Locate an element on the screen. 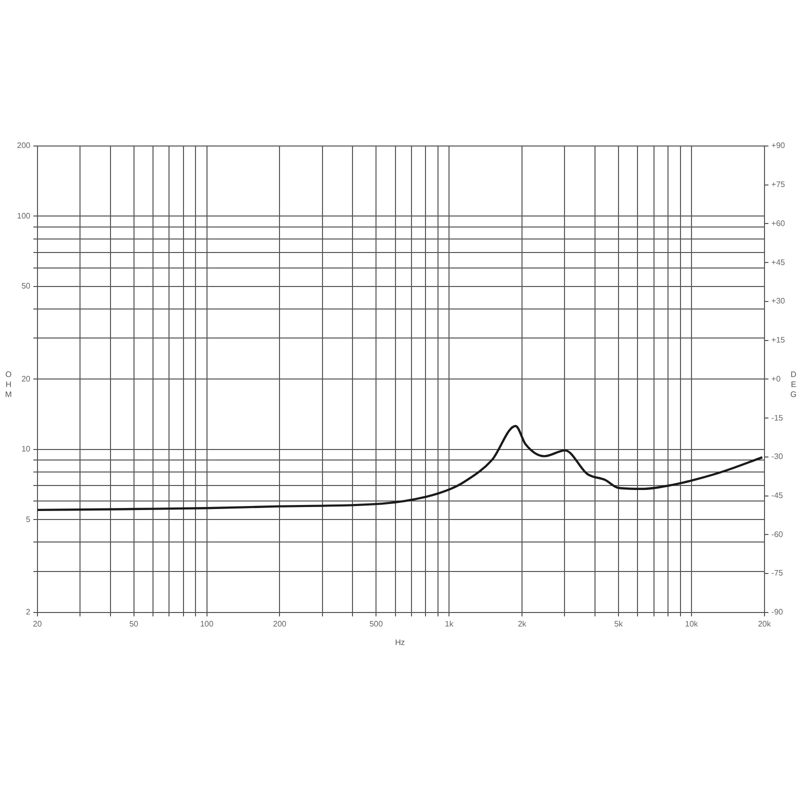  y-tick-label: 100 is located at coordinates (23, 215).